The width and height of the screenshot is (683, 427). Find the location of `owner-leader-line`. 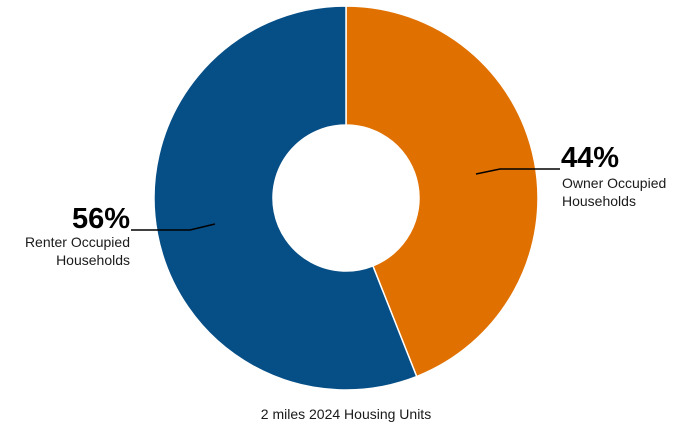

owner-leader-line is located at coordinates (517, 171).